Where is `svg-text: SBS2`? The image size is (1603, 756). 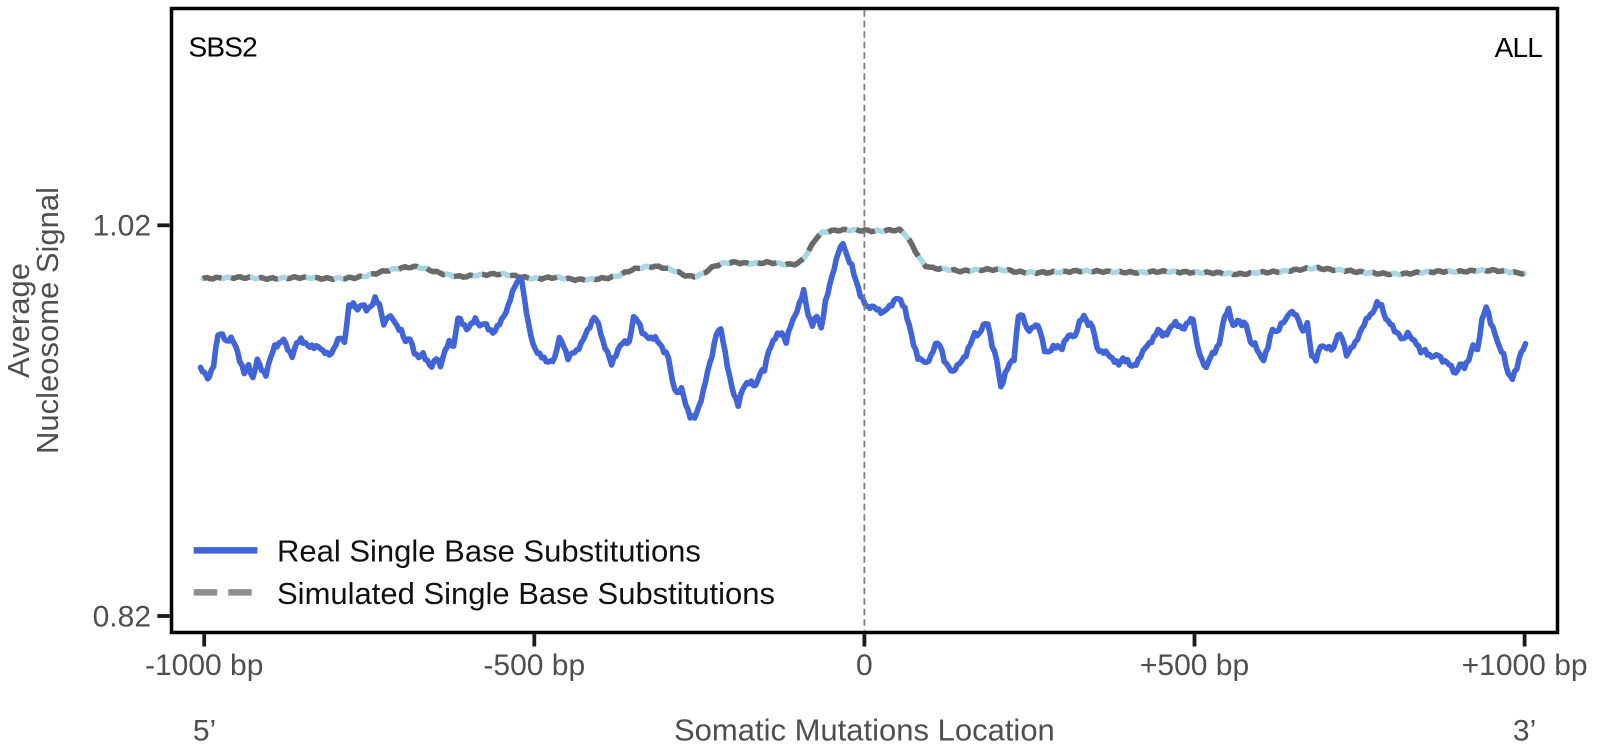
svg-text: SBS2 is located at coordinates (223, 47).